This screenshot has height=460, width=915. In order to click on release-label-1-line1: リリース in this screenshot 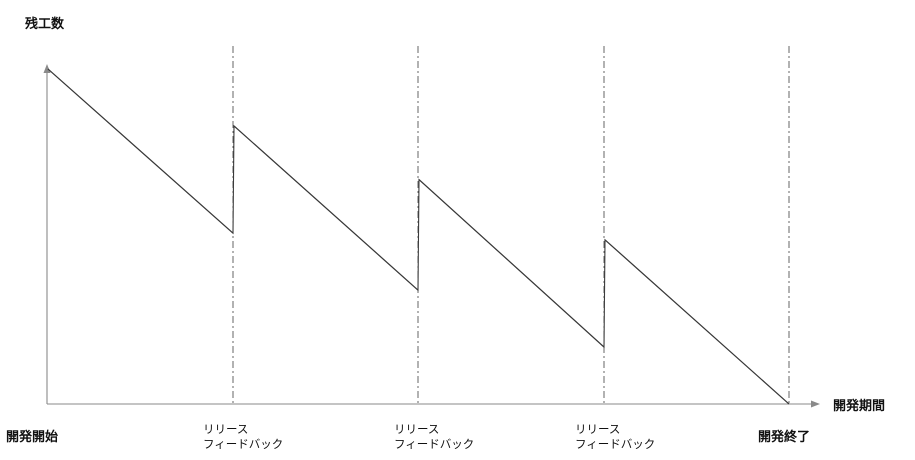, I will do `click(226, 429)`.